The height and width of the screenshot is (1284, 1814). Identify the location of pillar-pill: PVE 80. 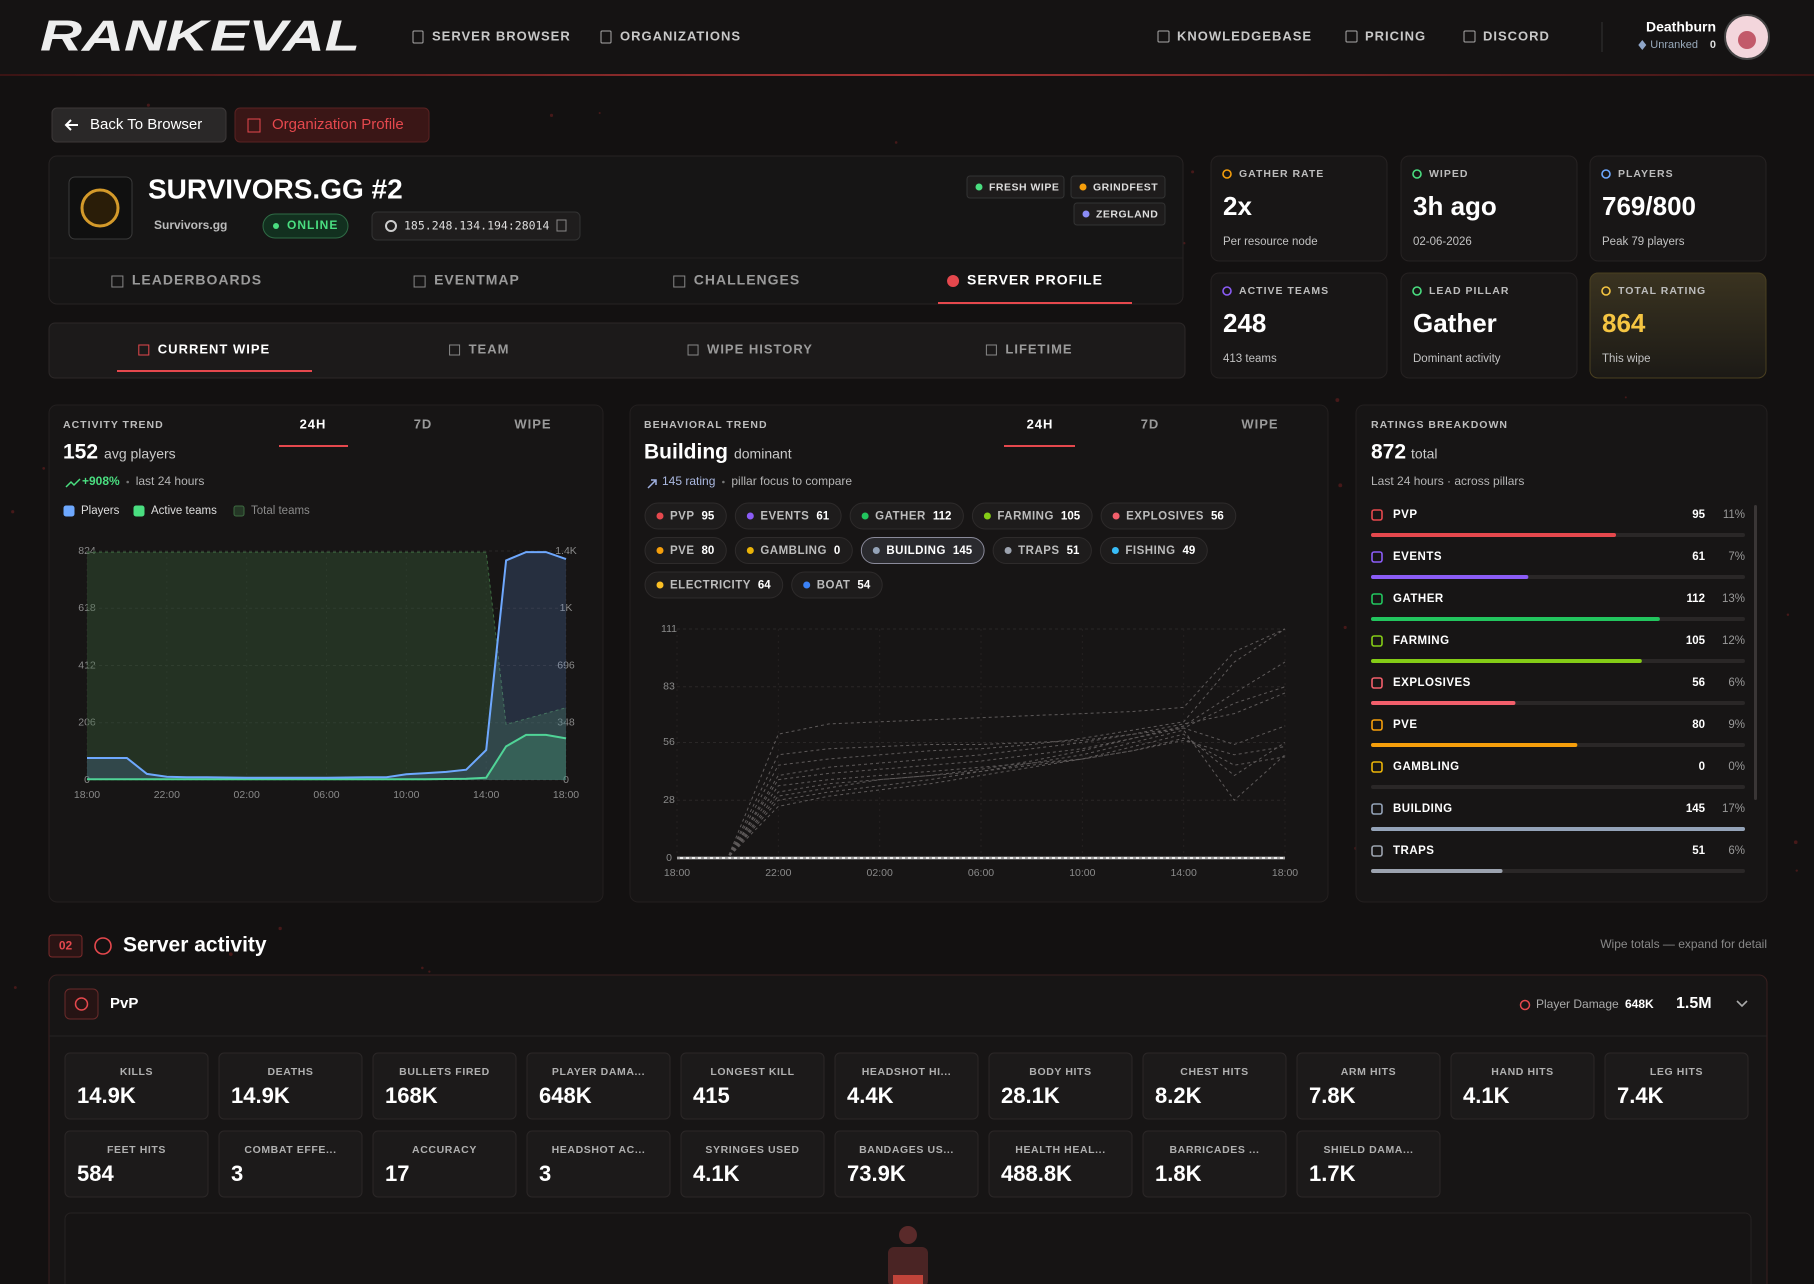
(685, 550).